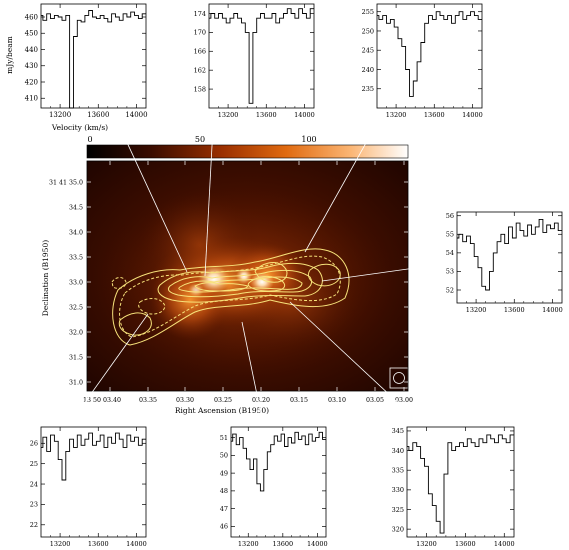 Image resolution: width=569 pixels, height=550 pixels. What do you see at coordinates (200, 14) in the screenshot?
I see `y-tick-label: 174` at bounding box center [200, 14].